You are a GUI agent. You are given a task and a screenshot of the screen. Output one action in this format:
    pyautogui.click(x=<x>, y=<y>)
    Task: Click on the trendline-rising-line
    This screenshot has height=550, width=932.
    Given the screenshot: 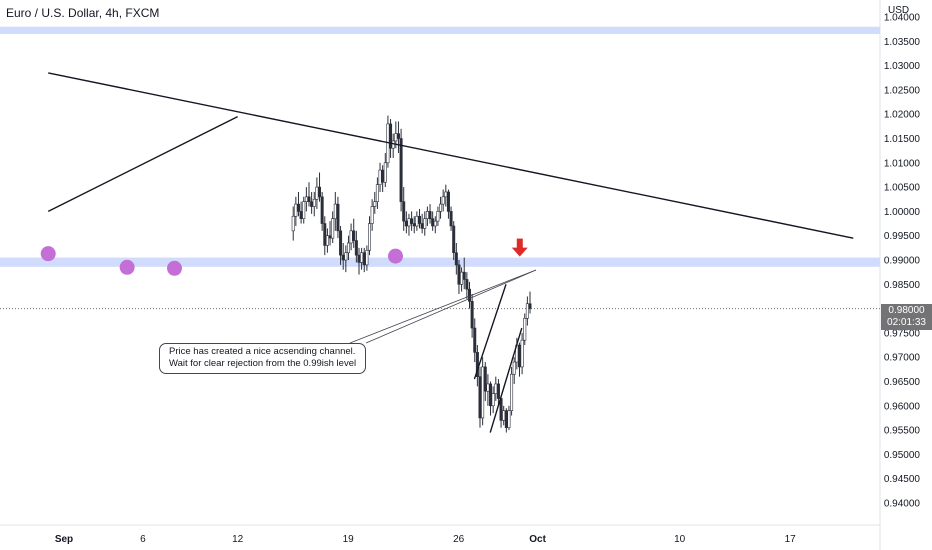 What is the action you would take?
    pyautogui.click(x=142, y=164)
    